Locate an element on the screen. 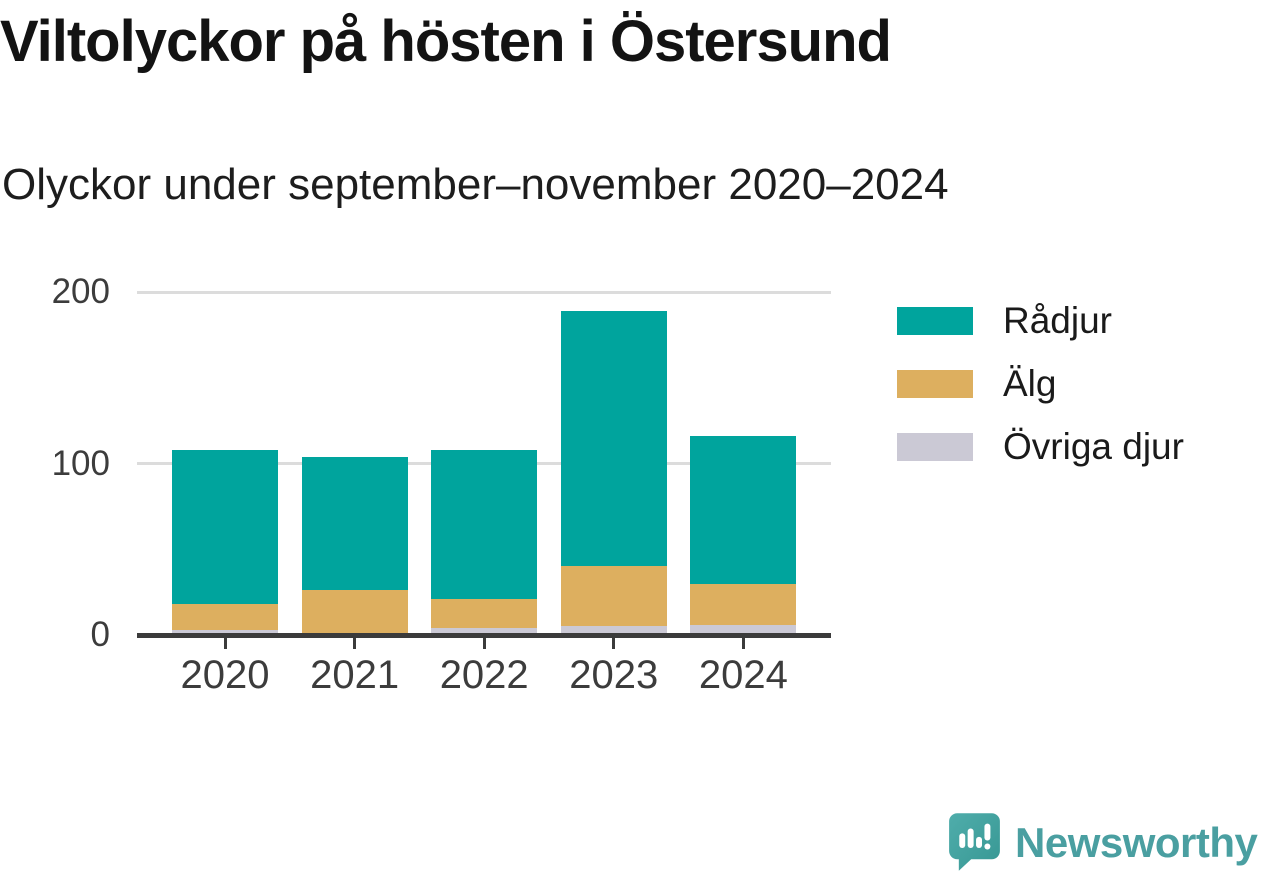 This screenshot has width=1262, height=879. bar-2020 is located at coordinates (225, 542).